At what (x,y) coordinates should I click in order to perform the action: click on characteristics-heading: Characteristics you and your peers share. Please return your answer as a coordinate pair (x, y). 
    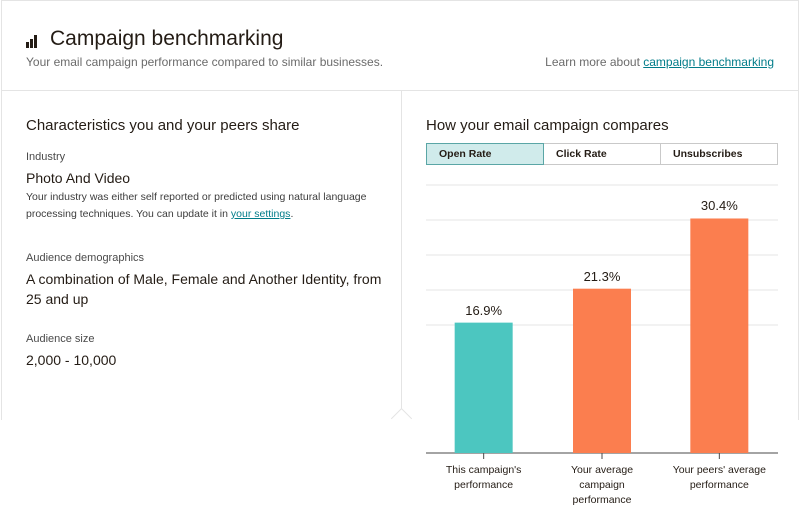
    Looking at the image, I should click on (163, 125).